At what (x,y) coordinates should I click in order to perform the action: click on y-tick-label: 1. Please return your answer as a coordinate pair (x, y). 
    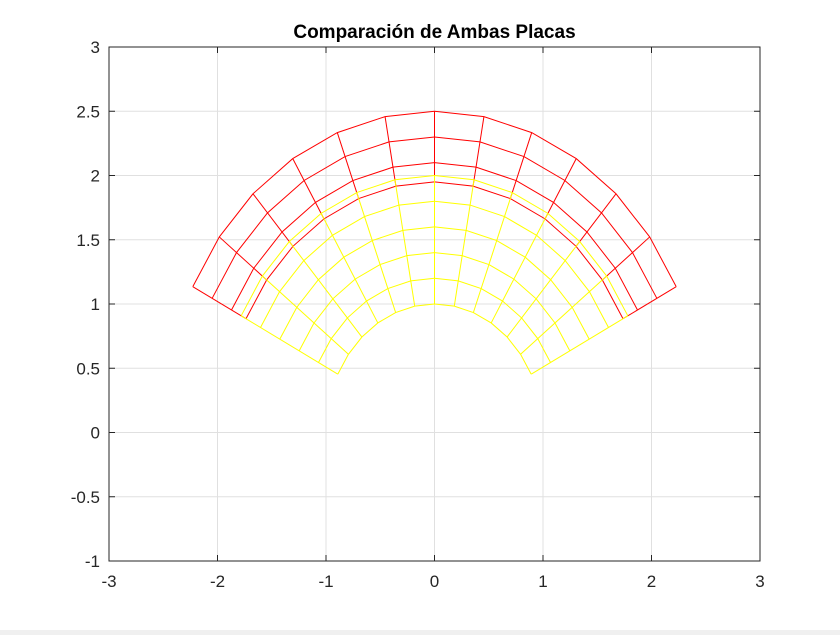
    Looking at the image, I should click on (95, 304).